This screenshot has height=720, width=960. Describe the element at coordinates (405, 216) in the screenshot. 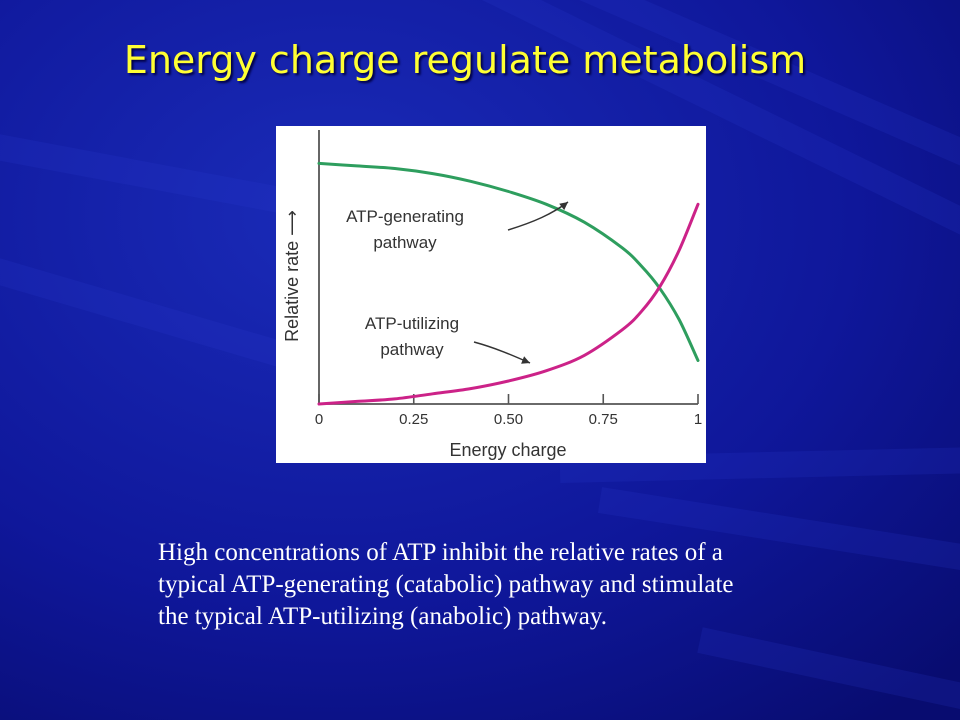

I see `generating-label-line-1: ATP-generating` at that location.